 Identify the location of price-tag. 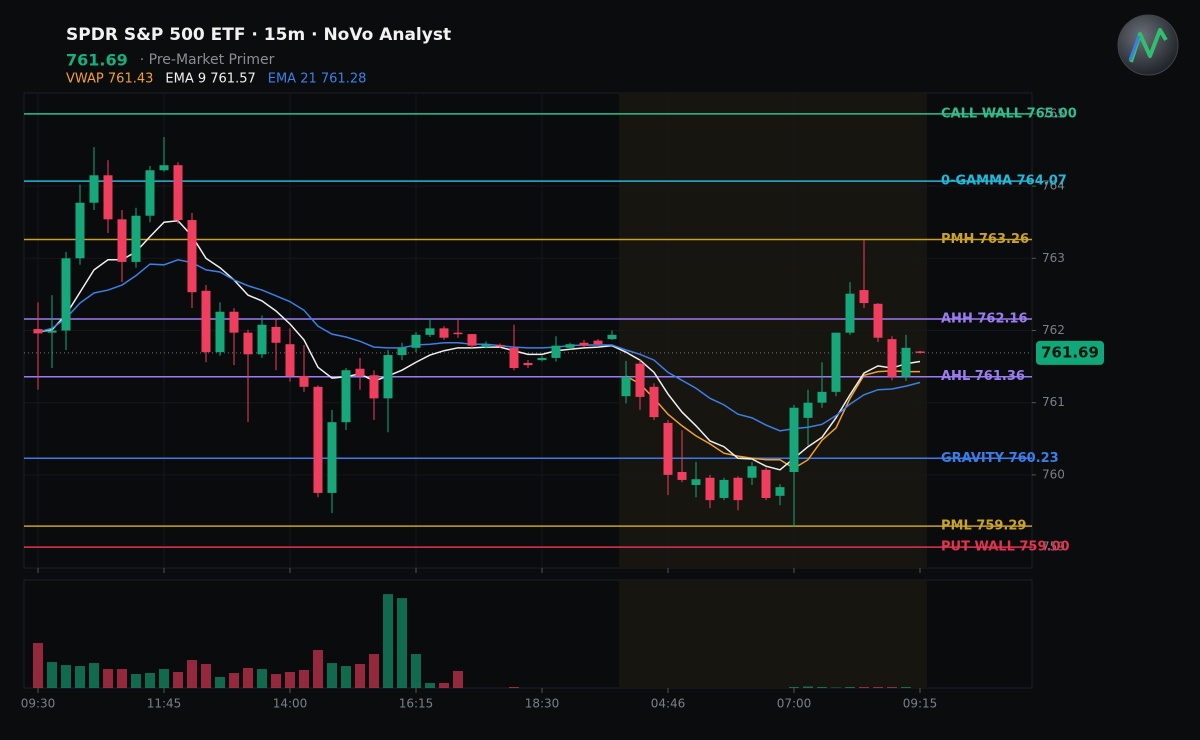
(1070, 352).